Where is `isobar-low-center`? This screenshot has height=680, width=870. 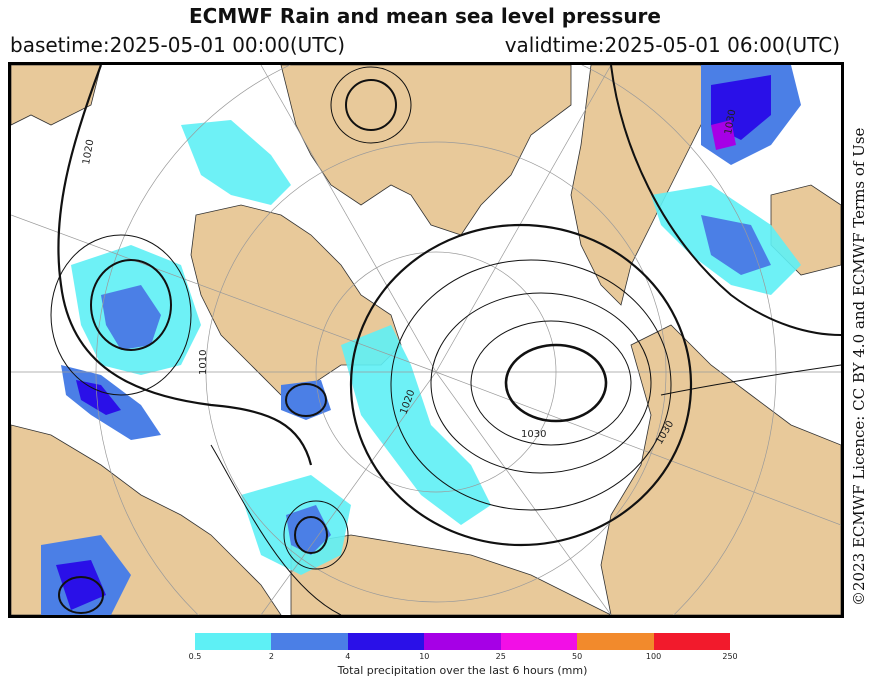 isobar-low-center is located at coordinates (306, 400).